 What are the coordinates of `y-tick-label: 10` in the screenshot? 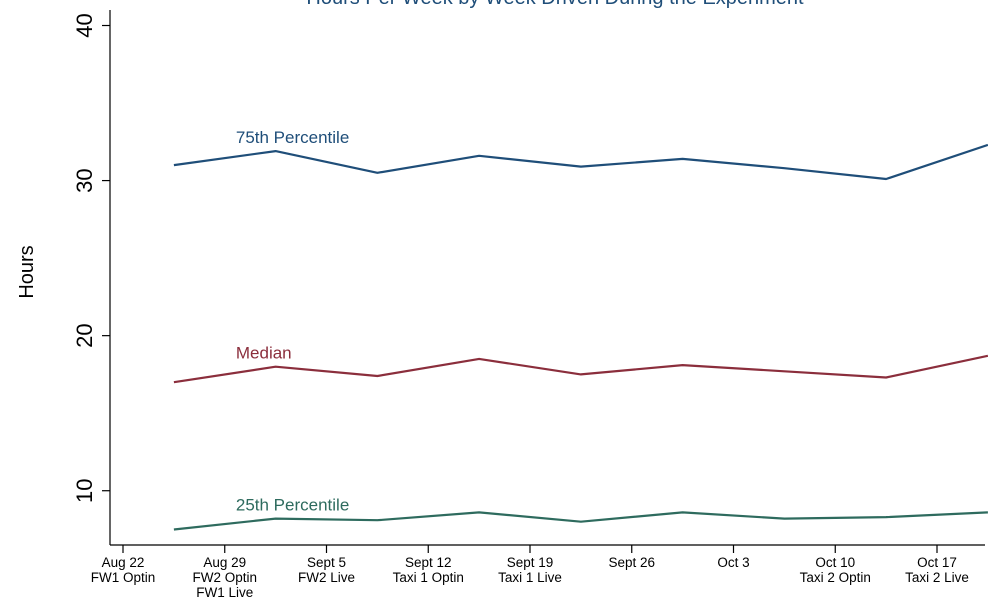 It's located at (84, 490).